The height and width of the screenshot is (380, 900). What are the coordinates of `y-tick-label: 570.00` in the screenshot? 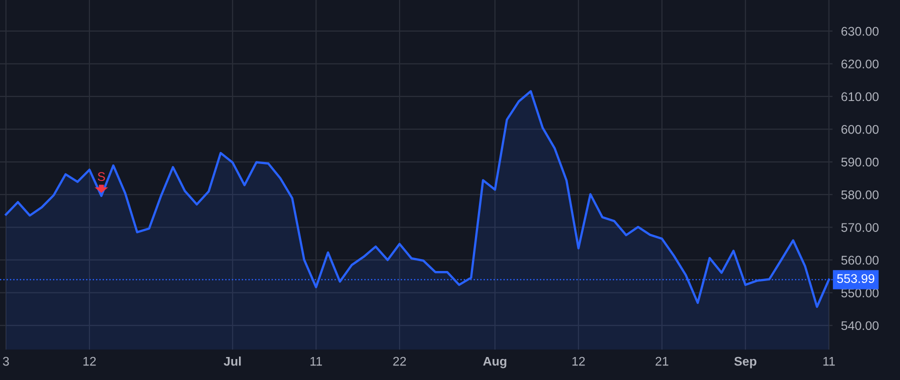 It's located at (860, 227).